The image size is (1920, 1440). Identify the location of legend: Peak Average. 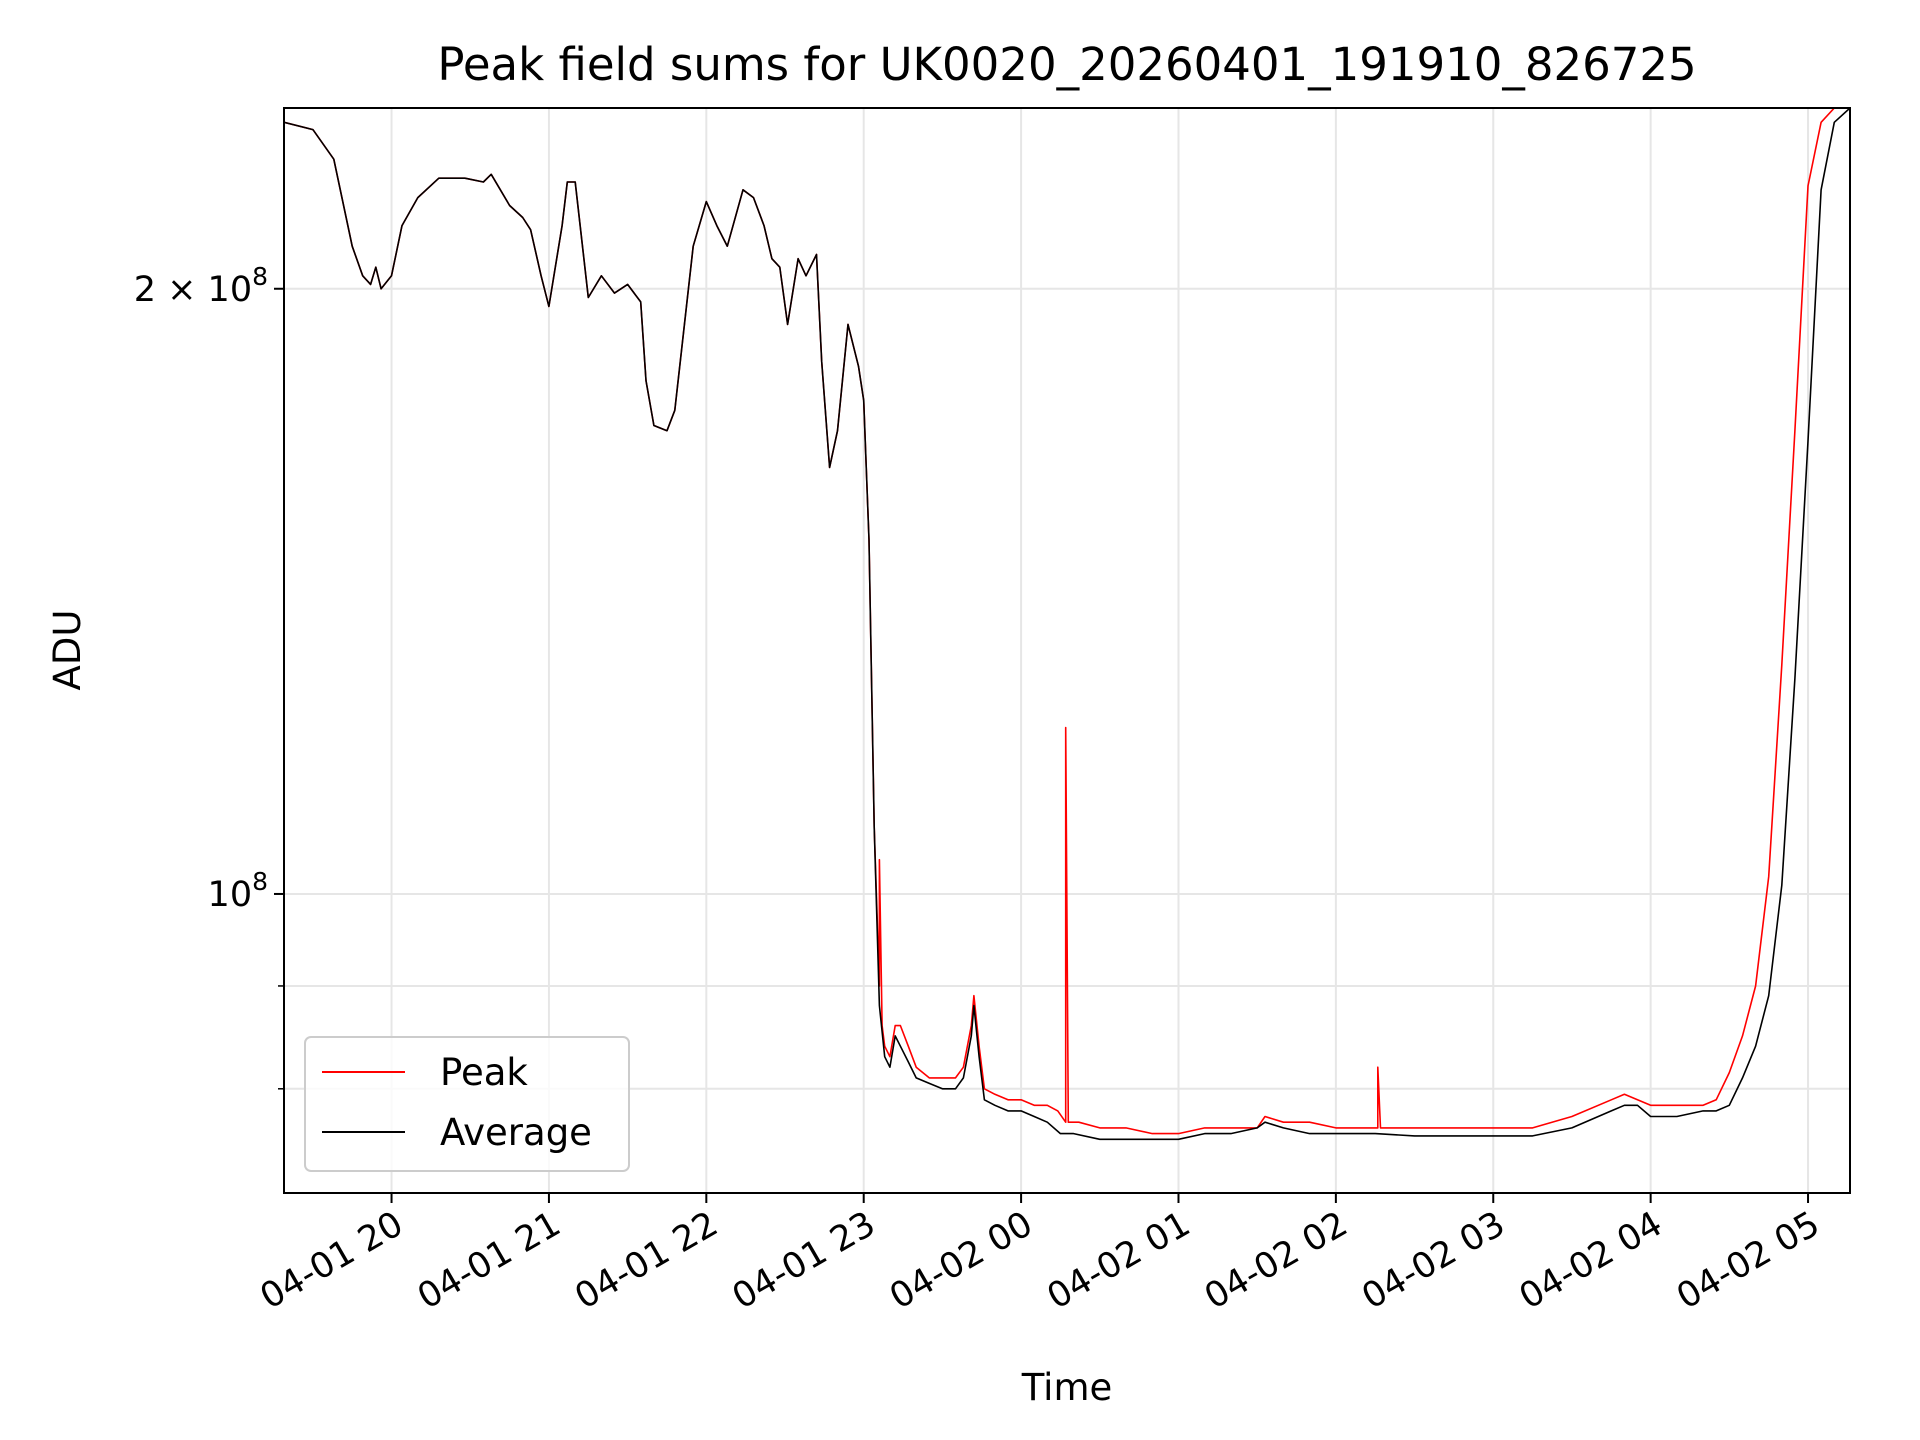
(467, 1104).